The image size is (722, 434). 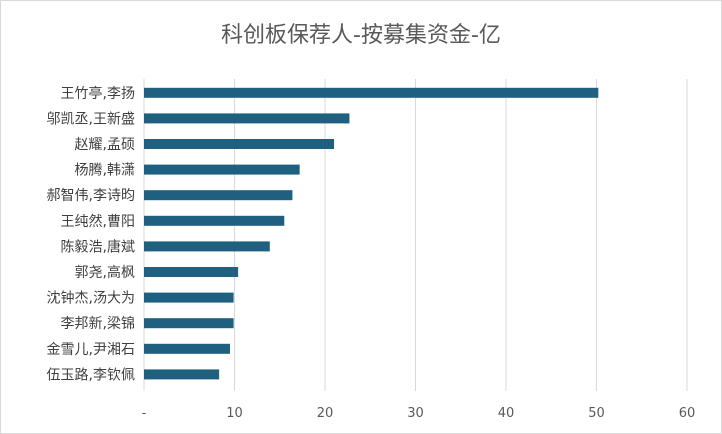 I want to click on category-label: 陈毅浩,唐斌, so click(x=98, y=246).